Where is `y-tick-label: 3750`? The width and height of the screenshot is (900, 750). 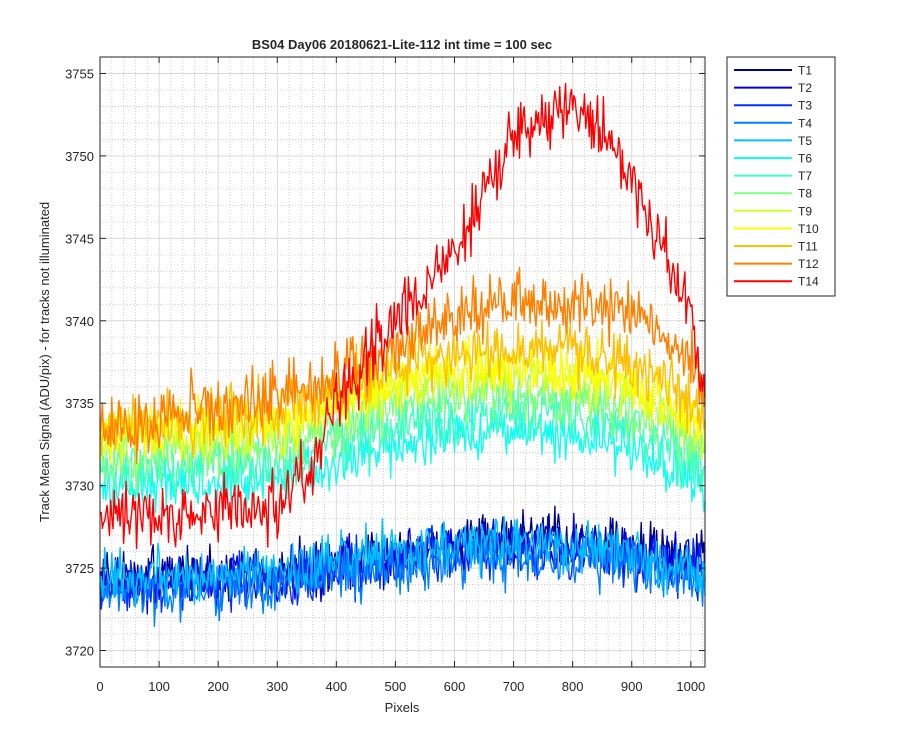
y-tick-label: 3750 is located at coordinates (79, 156).